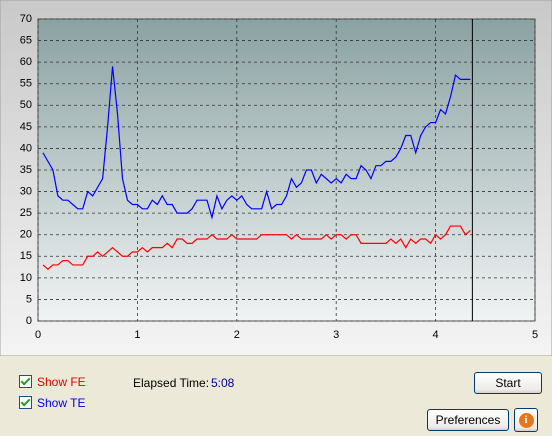  I want to click on y-tick-label: 0, so click(29, 321).